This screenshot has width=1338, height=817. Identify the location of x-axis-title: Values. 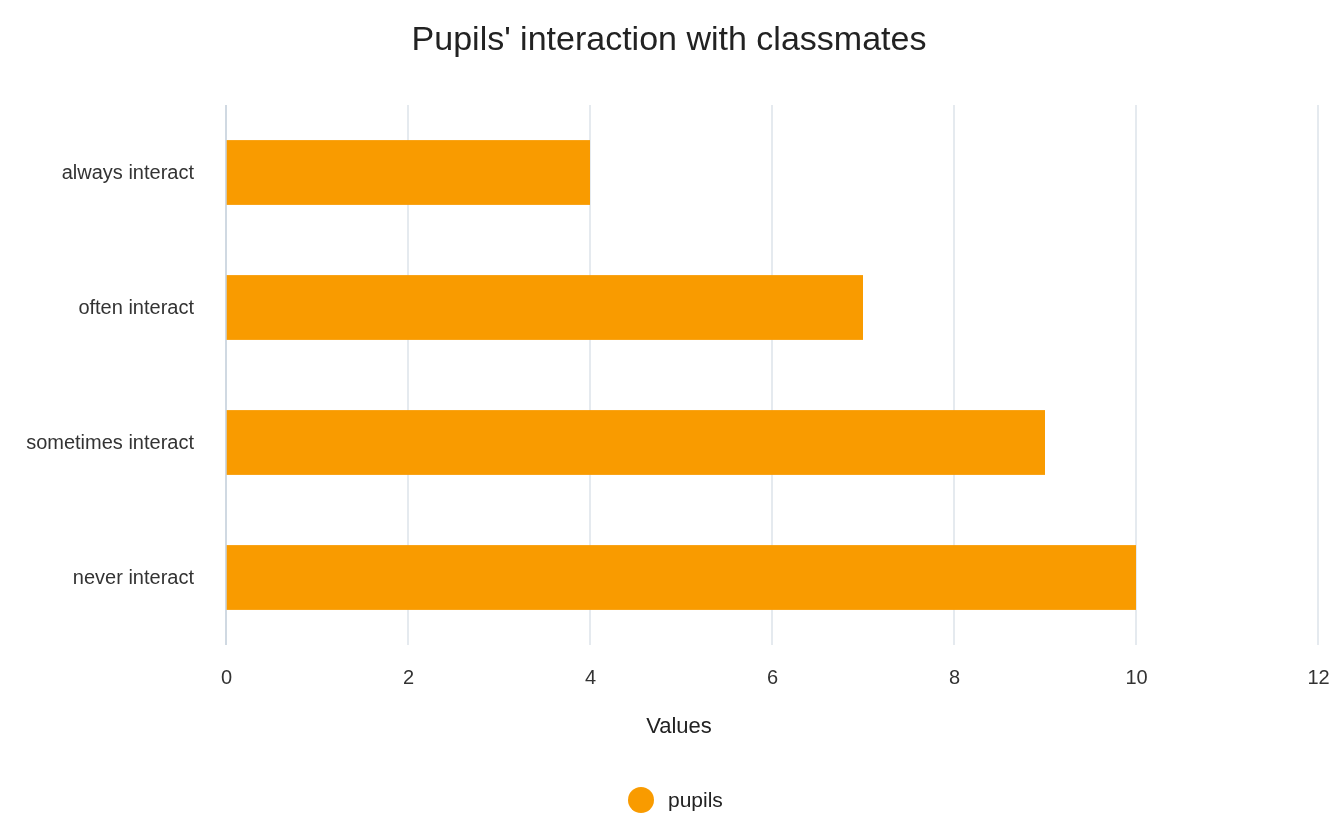
(679, 725).